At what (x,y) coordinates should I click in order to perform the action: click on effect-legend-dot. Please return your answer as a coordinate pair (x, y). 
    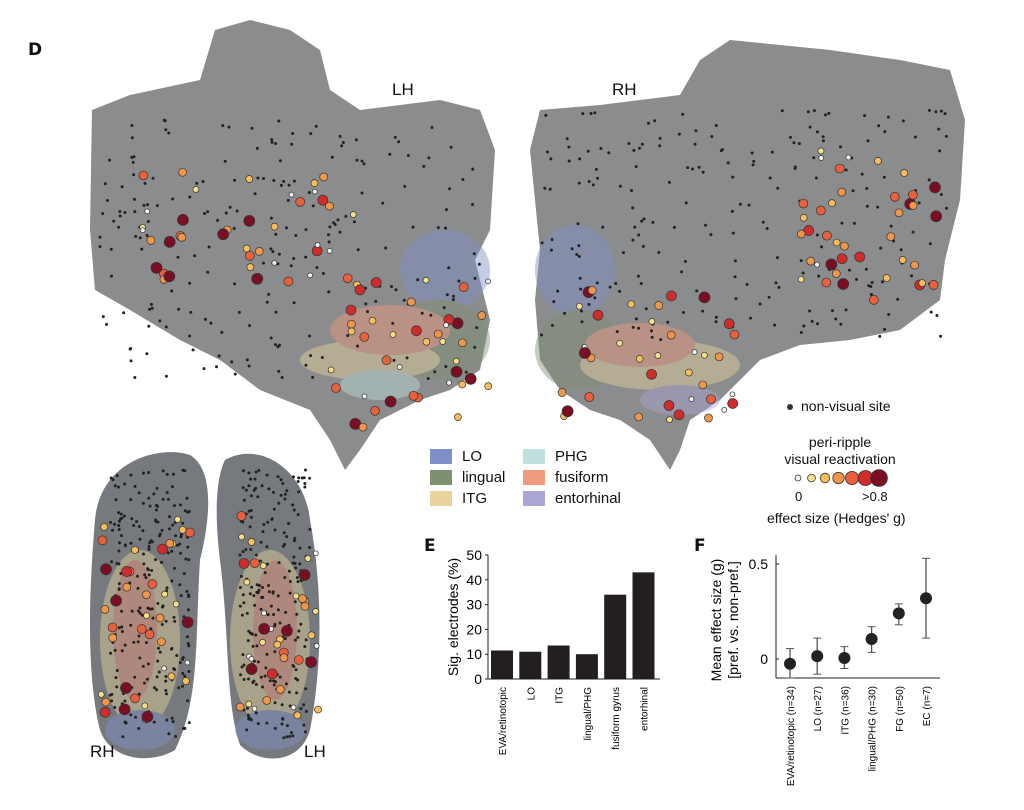
    Looking at the image, I should click on (852, 477).